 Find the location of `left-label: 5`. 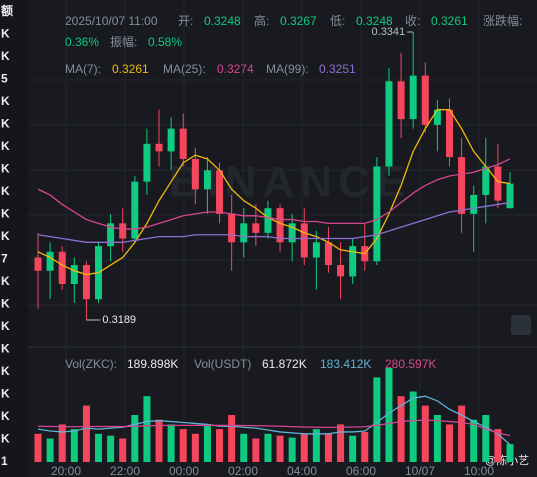

left-label: 5 is located at coordinates (4, 79).